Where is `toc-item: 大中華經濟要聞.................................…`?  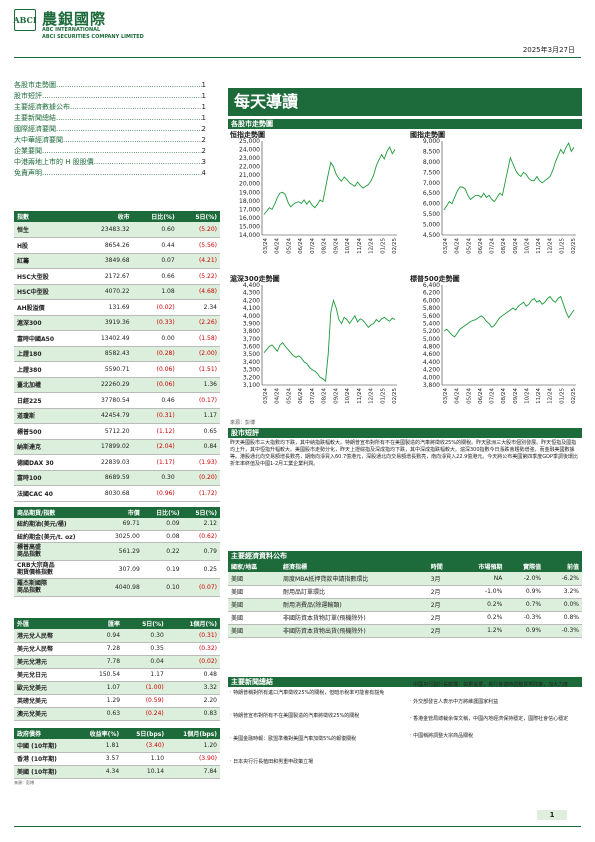 toc-item: 大中華經濟要聞.................................… is located at coordinates (110, 140).